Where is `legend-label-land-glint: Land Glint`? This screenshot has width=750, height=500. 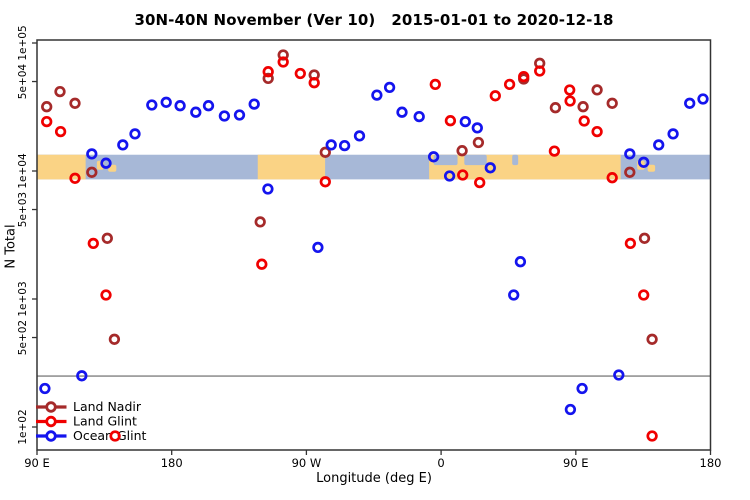
legend-label-land-glint: Land Glint is located at coordinates (105, 421).